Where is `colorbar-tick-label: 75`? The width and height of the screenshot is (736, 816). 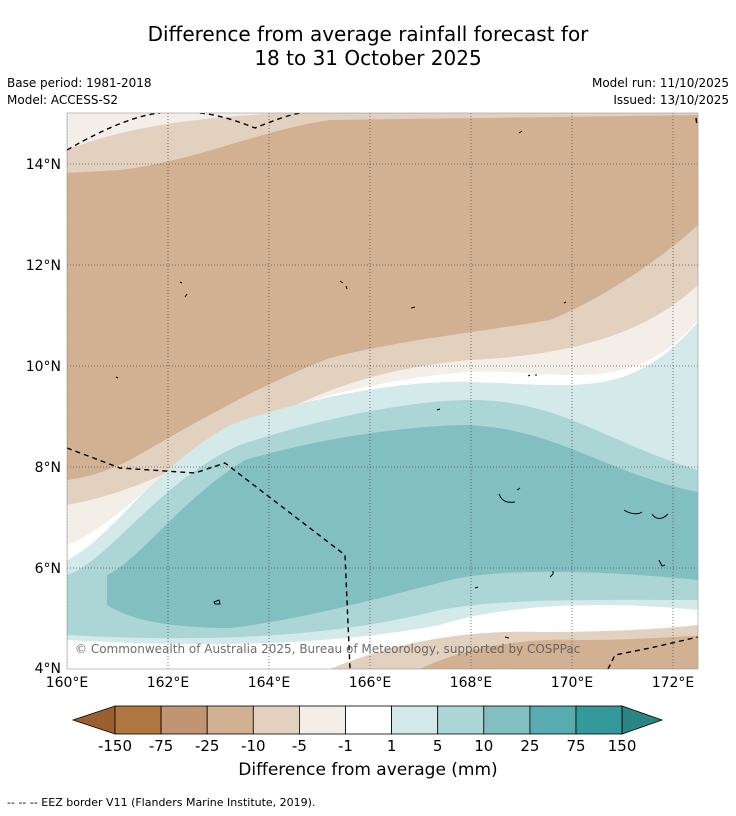
colorbar-tick-label: 75 is located at coordinates (576, 746).